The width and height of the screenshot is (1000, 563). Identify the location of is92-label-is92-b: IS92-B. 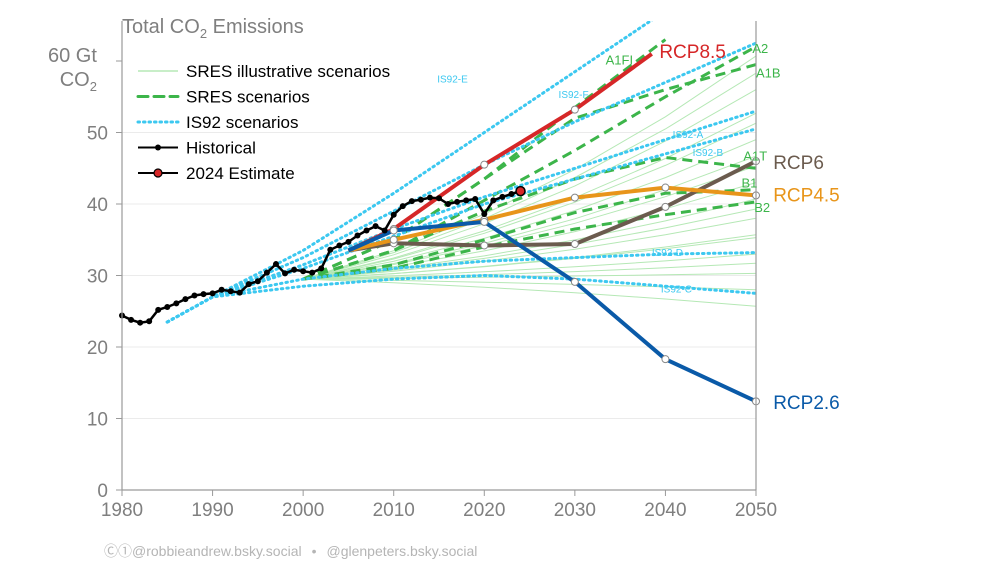
(708, 153).